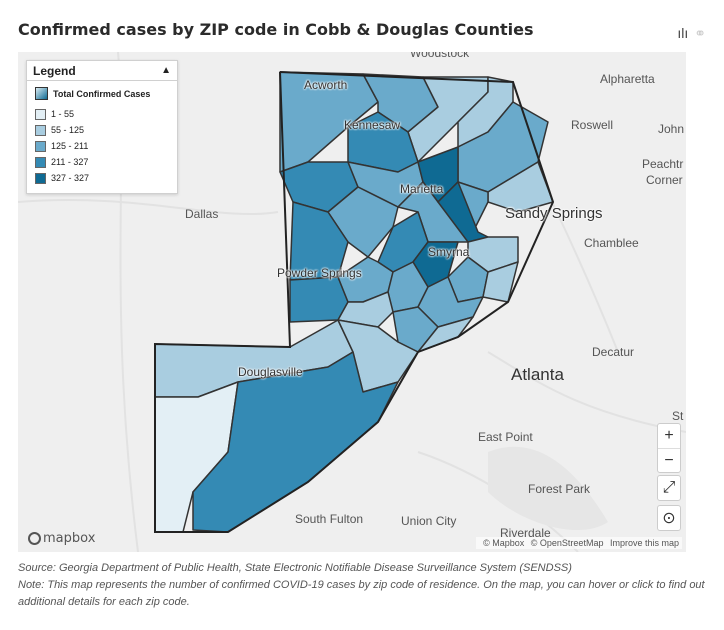  I want to click on city-label-powder-springs: Powder Springs, so click(319, 273).